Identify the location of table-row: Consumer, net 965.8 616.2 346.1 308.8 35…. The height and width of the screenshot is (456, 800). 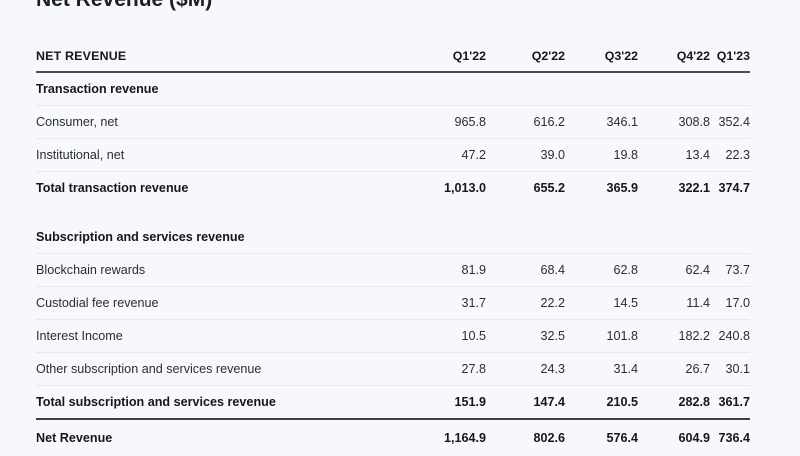
(393, 122).